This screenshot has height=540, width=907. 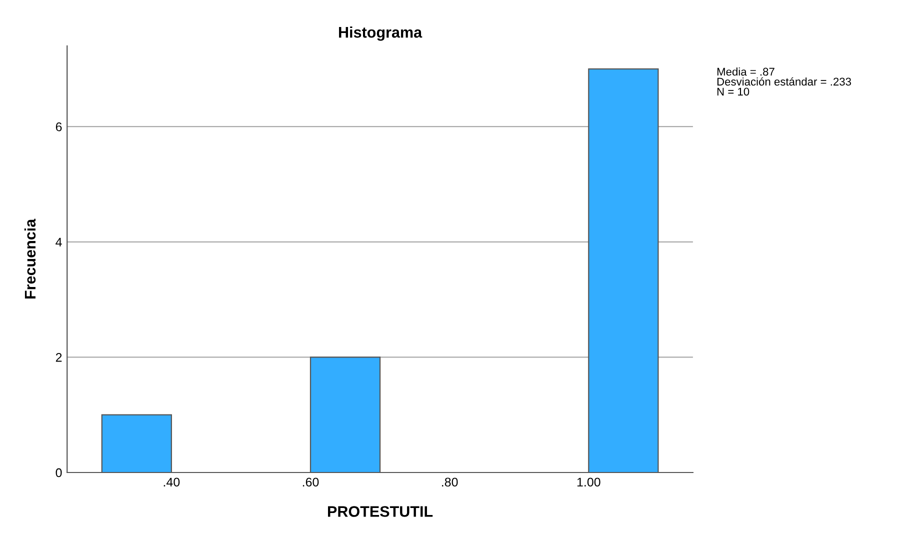 I want to click on y-tick-label: 6, so click(x=59, y=127).